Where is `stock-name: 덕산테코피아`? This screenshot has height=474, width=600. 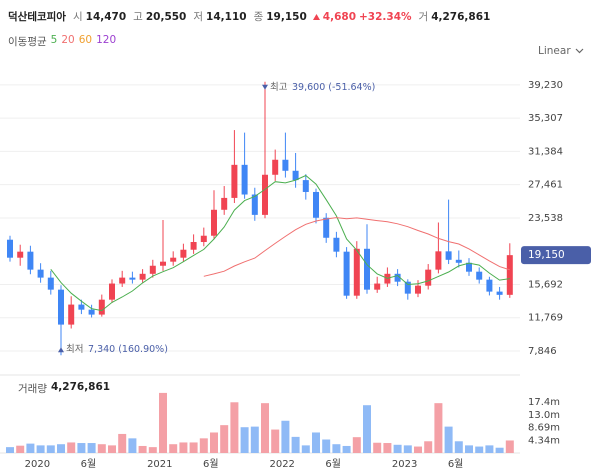 stock-name: 덕산테코피아 is located at coordinates (37, 17).